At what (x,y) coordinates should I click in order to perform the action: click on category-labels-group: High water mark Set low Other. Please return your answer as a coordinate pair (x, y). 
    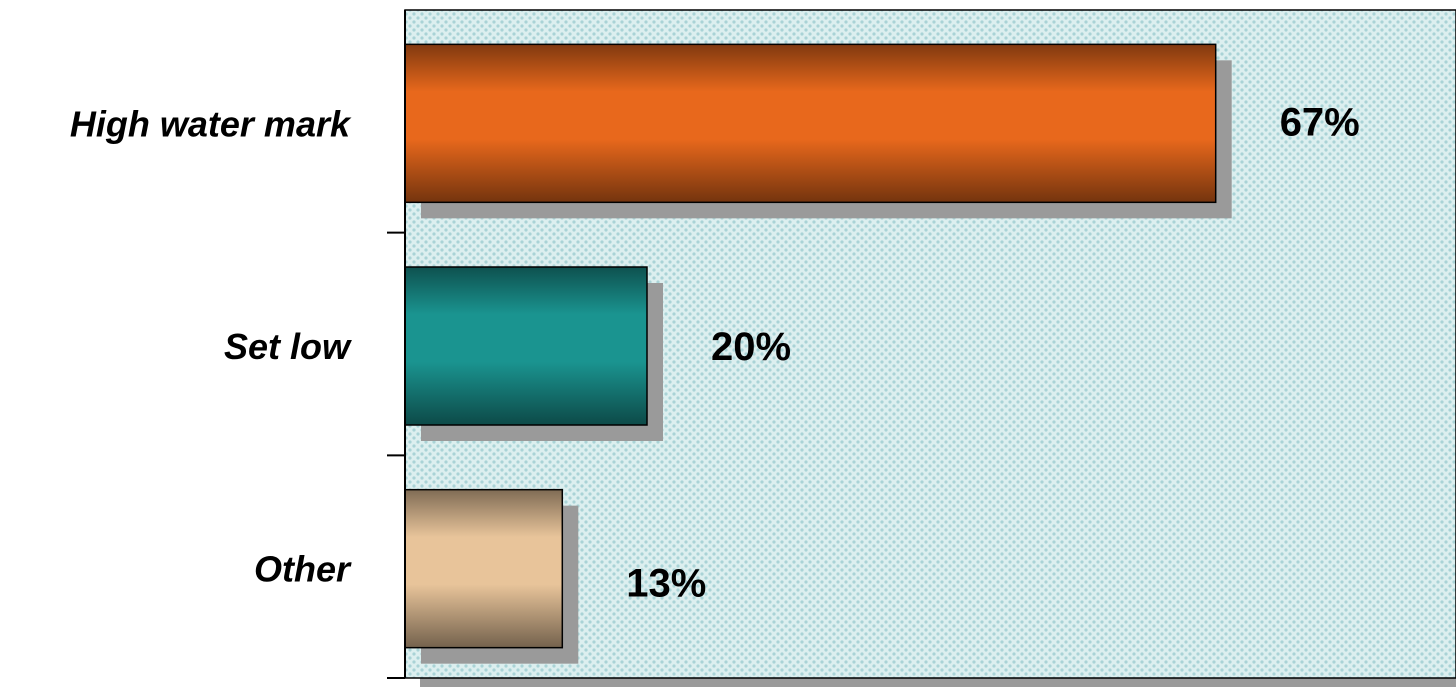
    Looking at the image, I should click on (211, 346).